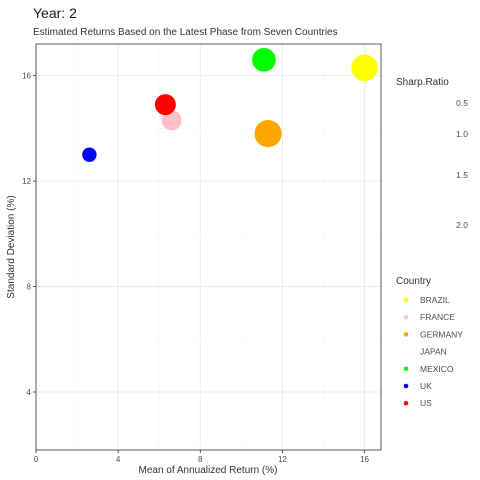 Image resolution: width=480 pixels, height=480 pixels. What do you see at coordinates (406, 300) in the screenshot?
I see `legend-key-brazil` at bounding box center [406, 300].